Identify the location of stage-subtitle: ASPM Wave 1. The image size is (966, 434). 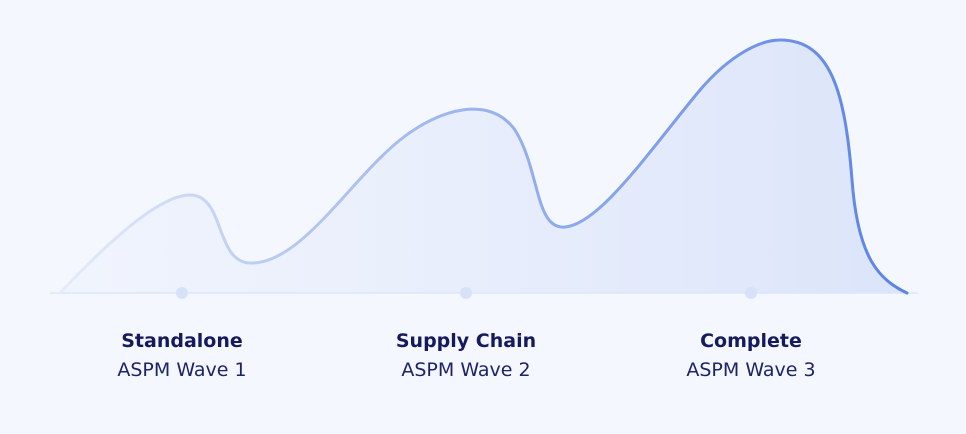
(181, 370).